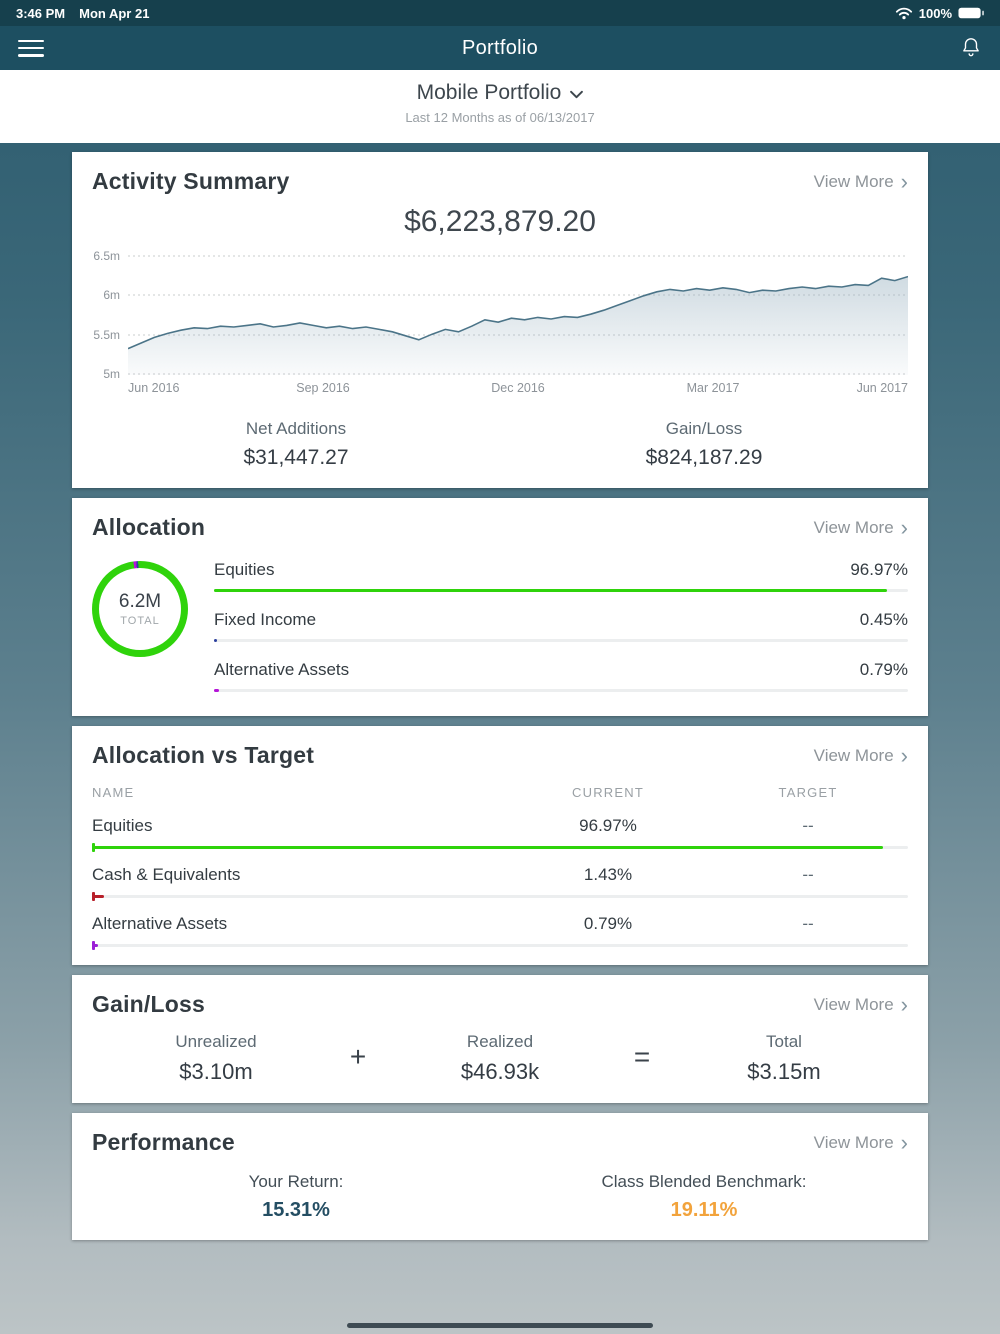 Image resolution: width=1000 pixels, height=1334 pixels. I want to click on nav-title: Portfolio, so click(500, 47).